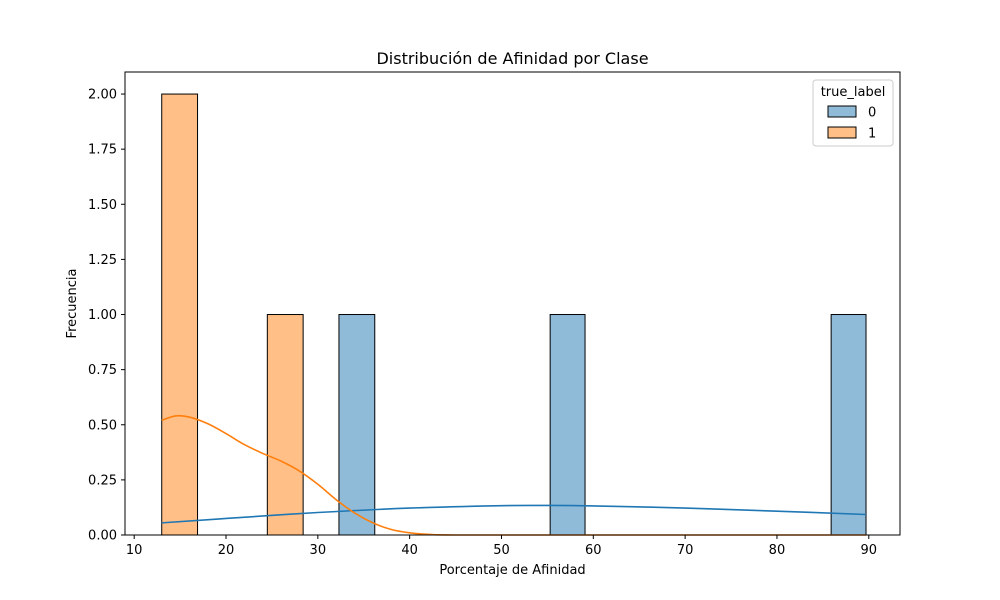 Image resolution: width=1000 pixels, height=600 pixels. I want to click on x-tick-label: 40, so click(409, 550).